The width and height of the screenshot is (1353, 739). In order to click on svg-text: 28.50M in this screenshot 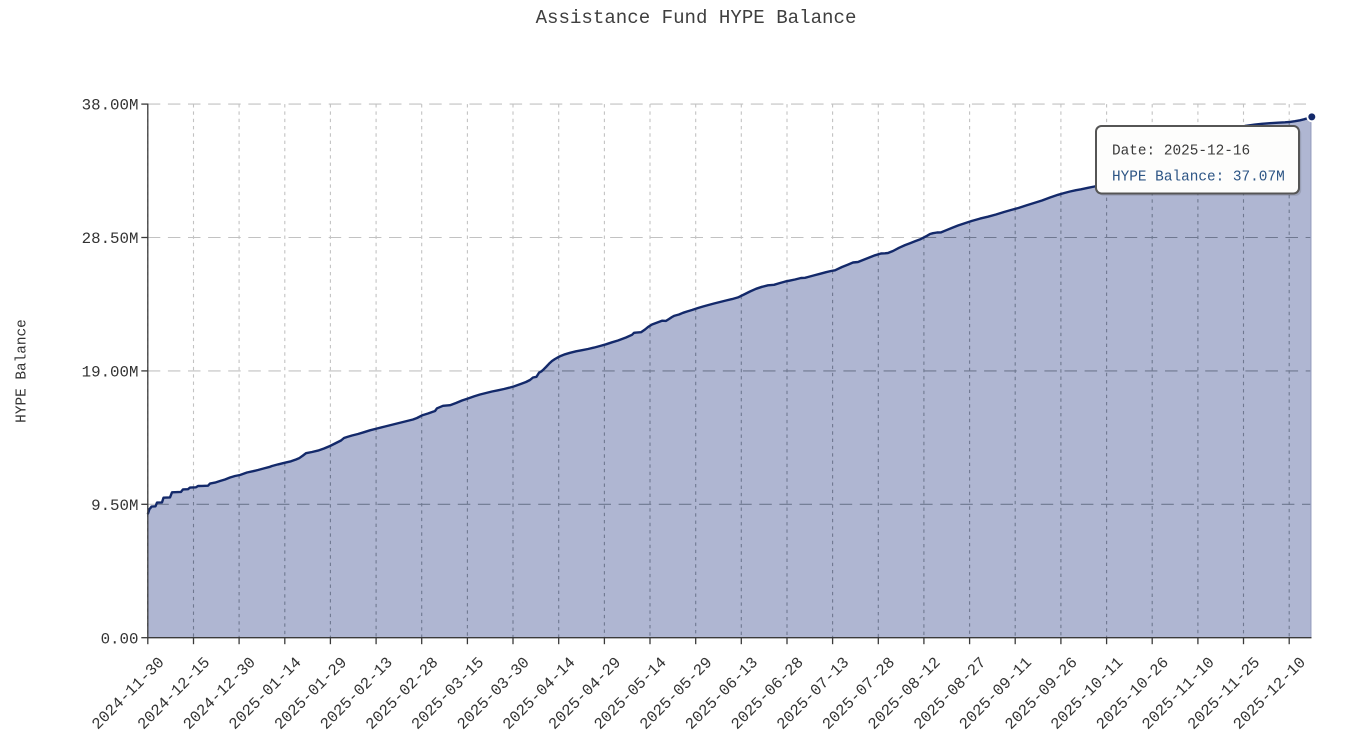, I will do `click(110, 239)`.